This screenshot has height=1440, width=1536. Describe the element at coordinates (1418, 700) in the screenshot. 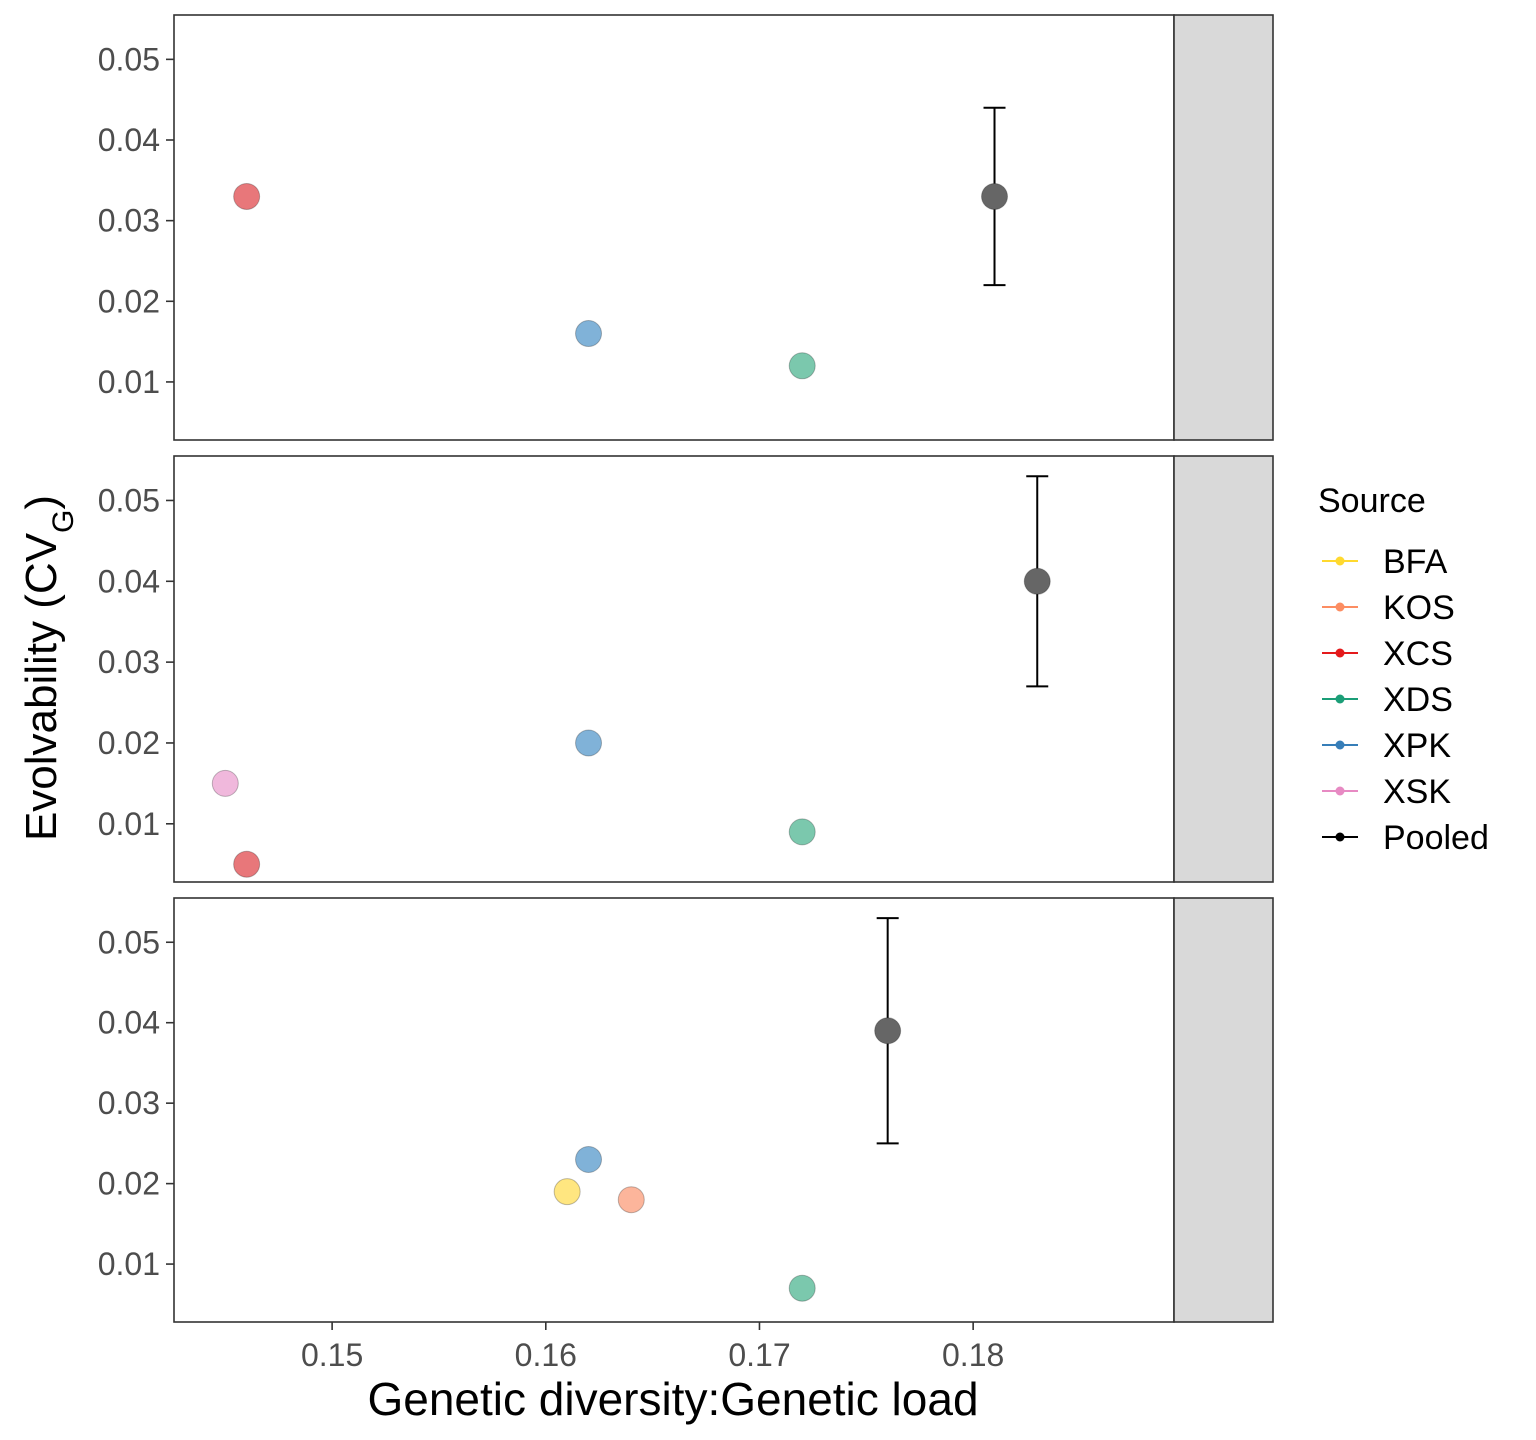

I see `legend-label: XDS` at that location.